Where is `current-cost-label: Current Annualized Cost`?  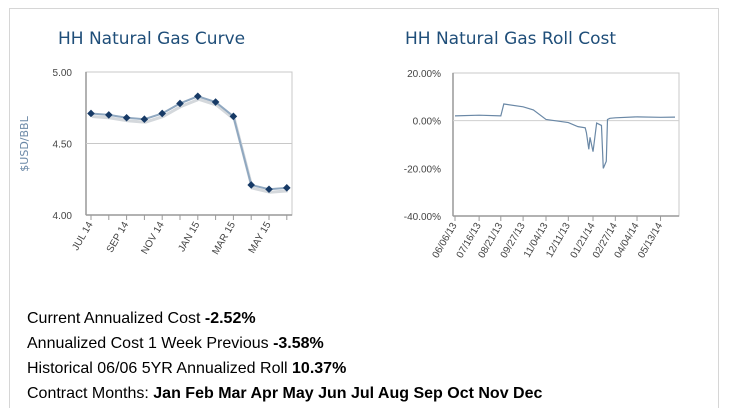 current-cost-label: Current Annualized Cost is located at coordinates (116, 318).